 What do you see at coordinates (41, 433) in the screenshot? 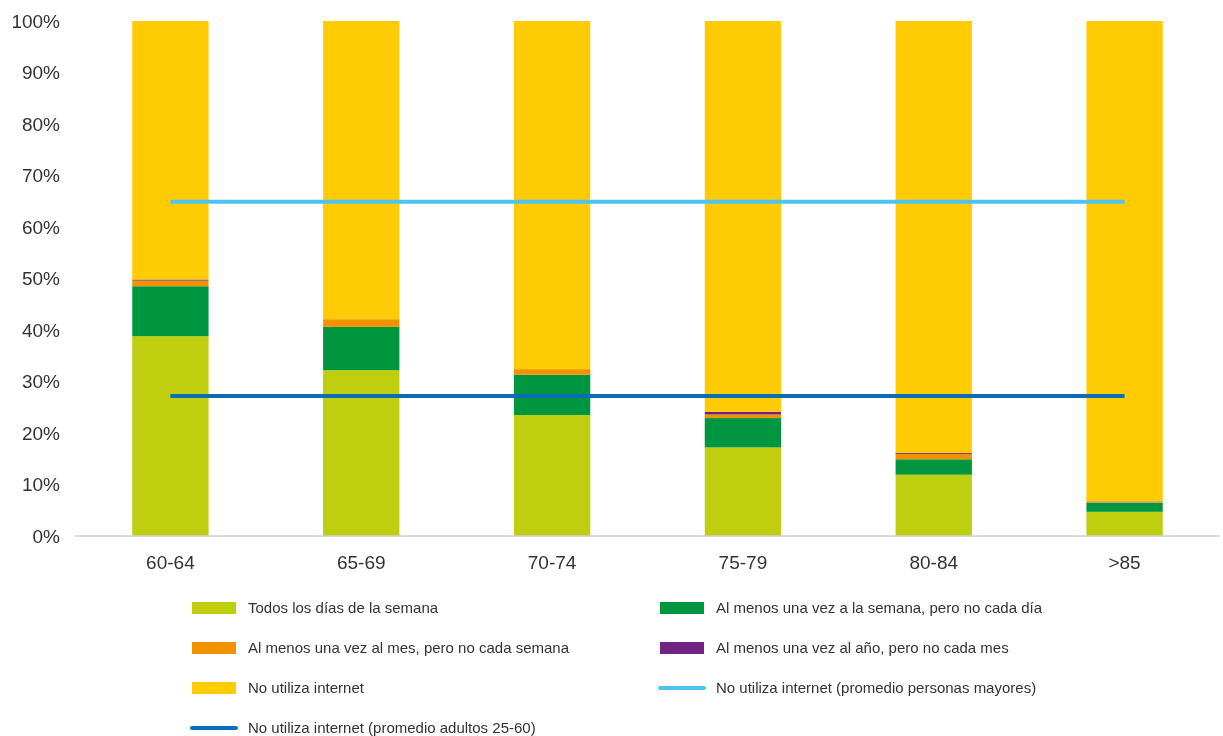
I see `y-tick-label: 20%` at bounding box center [41, 433].